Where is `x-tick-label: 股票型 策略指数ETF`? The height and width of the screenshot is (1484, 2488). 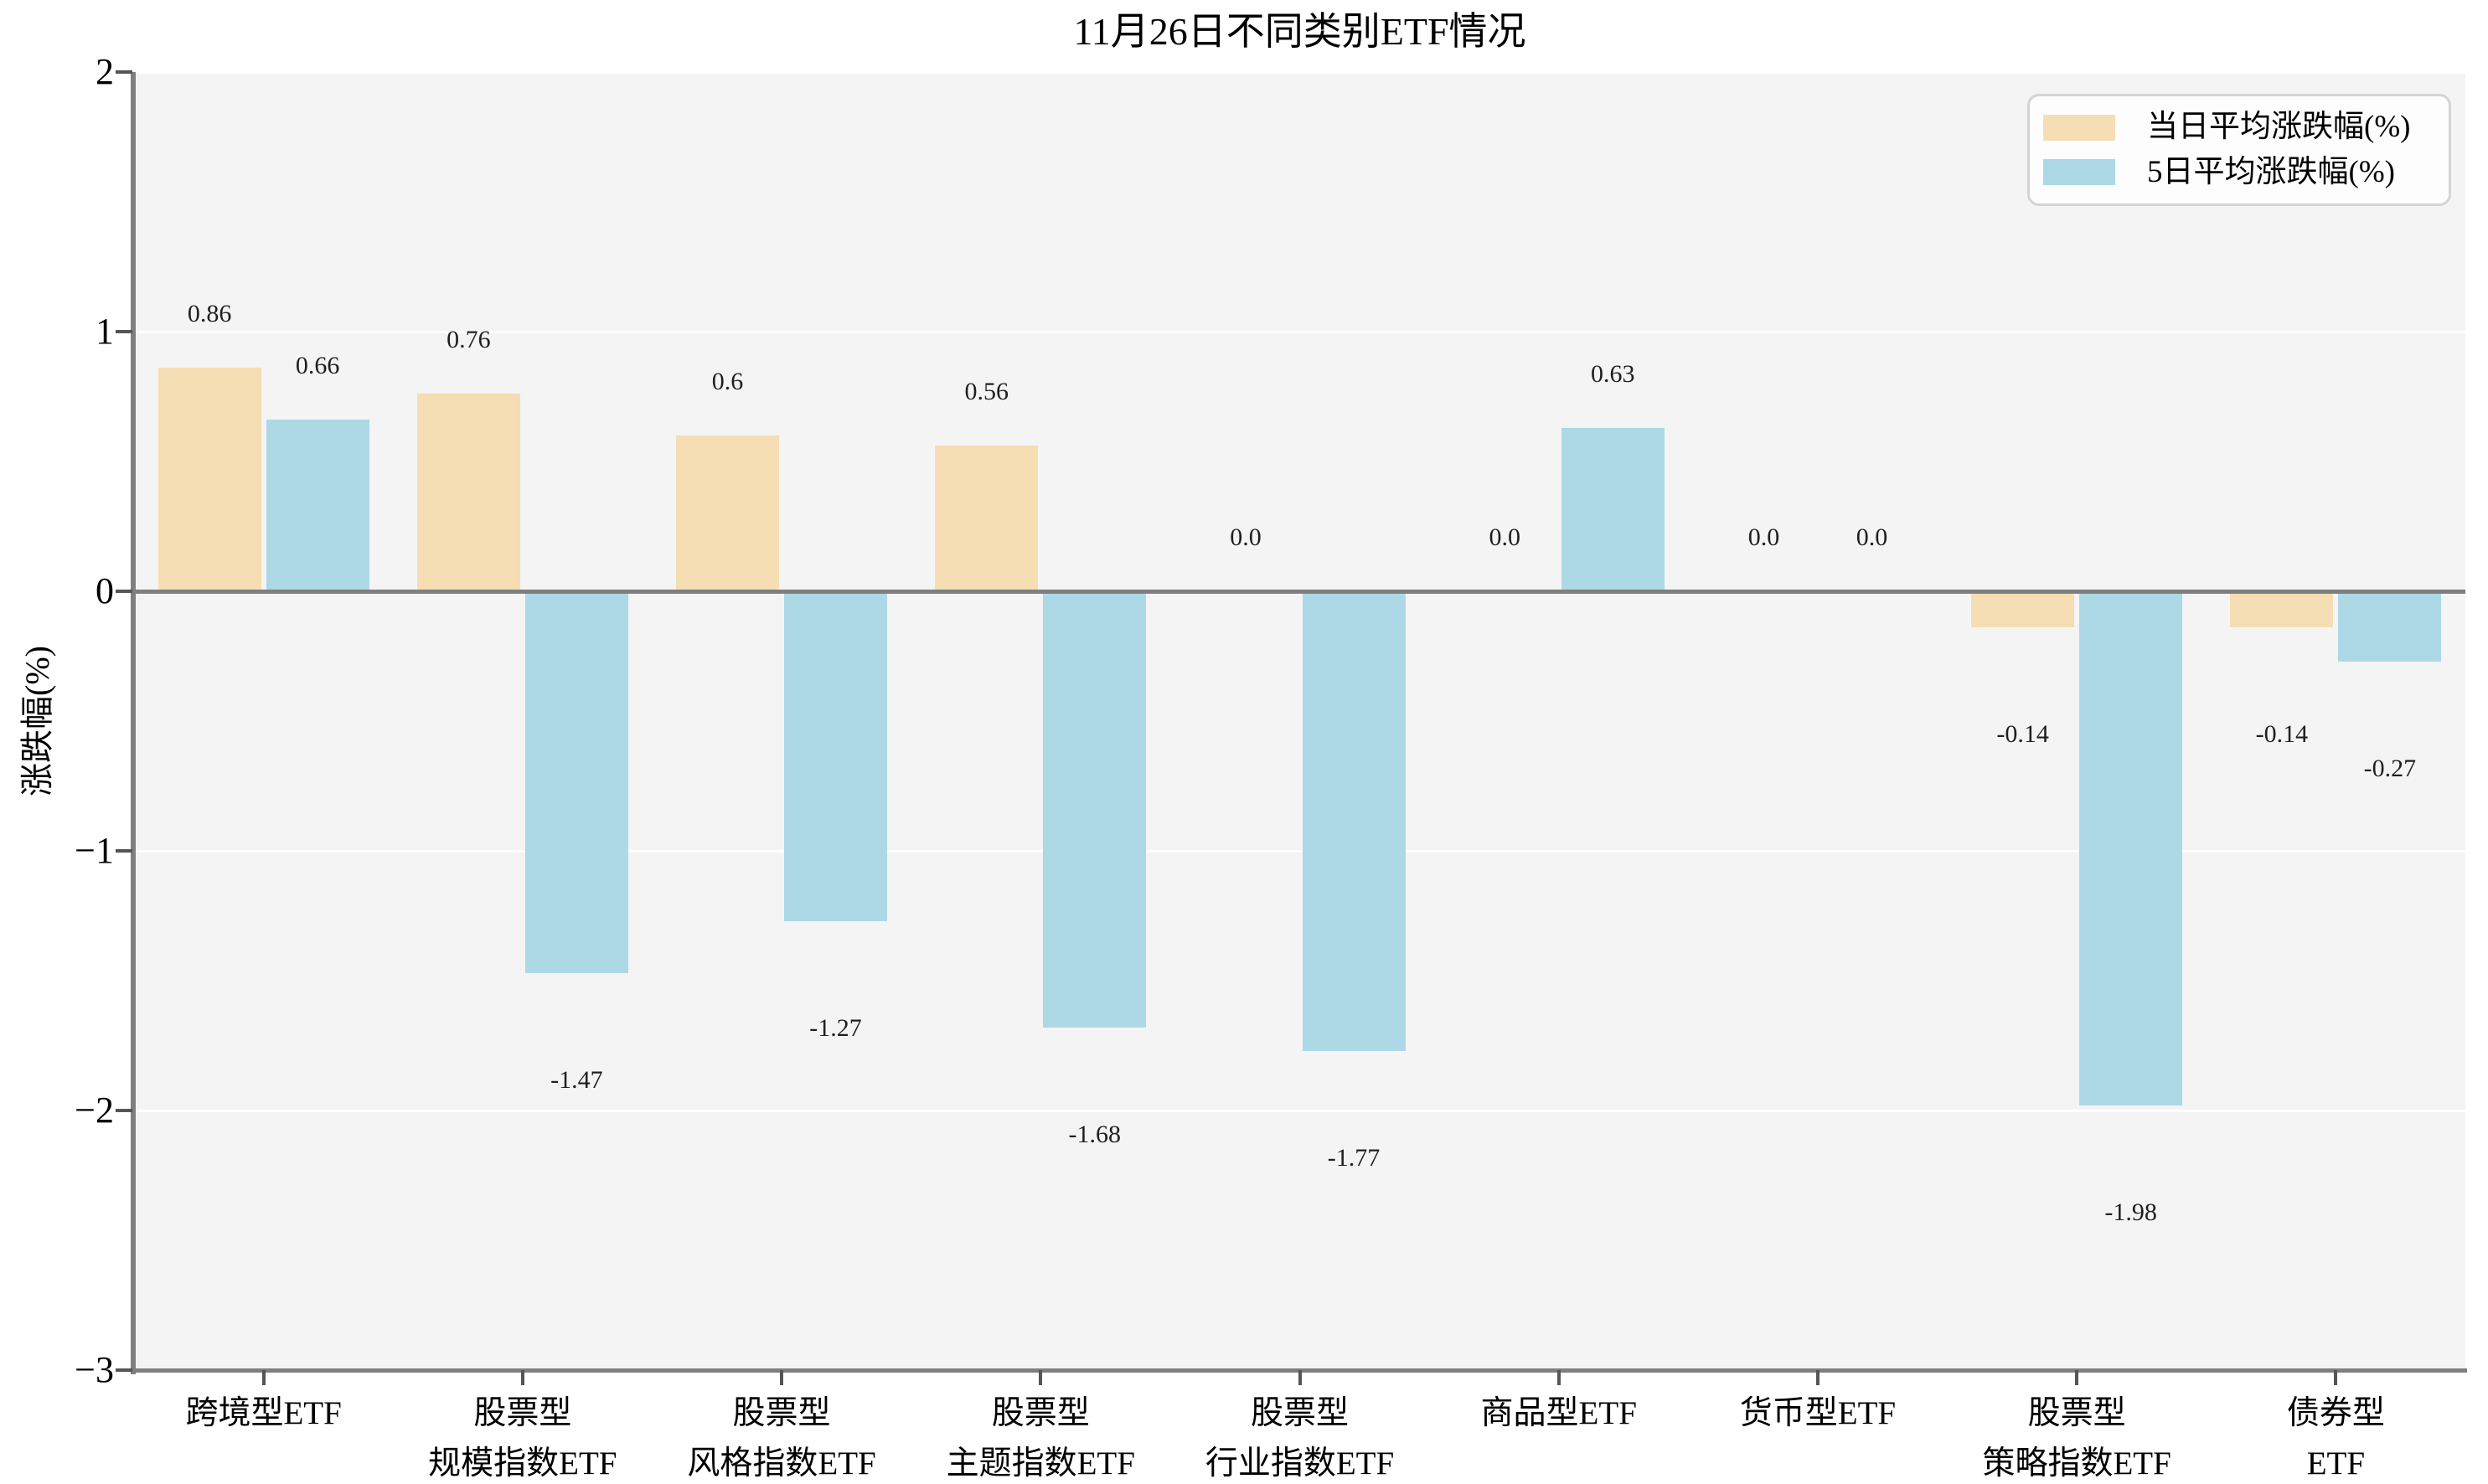 x-tick-label: 股票型 策略指数ETF is located at coordinates (2076, 1438).